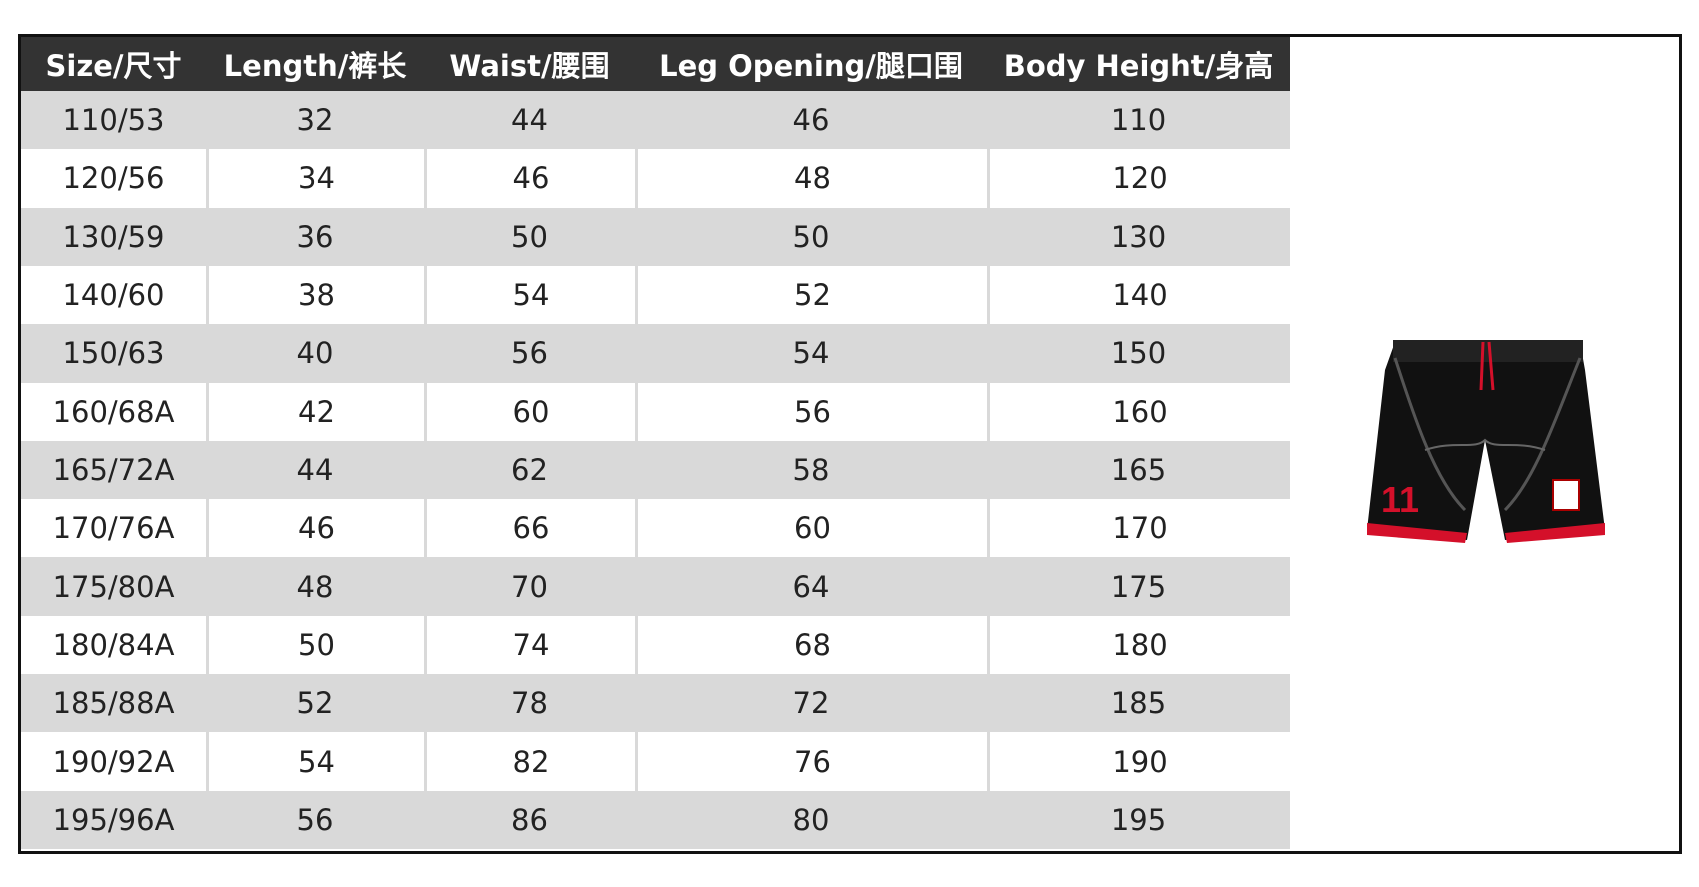 This screenshot has height=887, width=1699. What do you see at coordinates (811, 64) in the screenshot?
I see `header-cell: Leg Opening/腿口围` at bounding box center [811, 64].